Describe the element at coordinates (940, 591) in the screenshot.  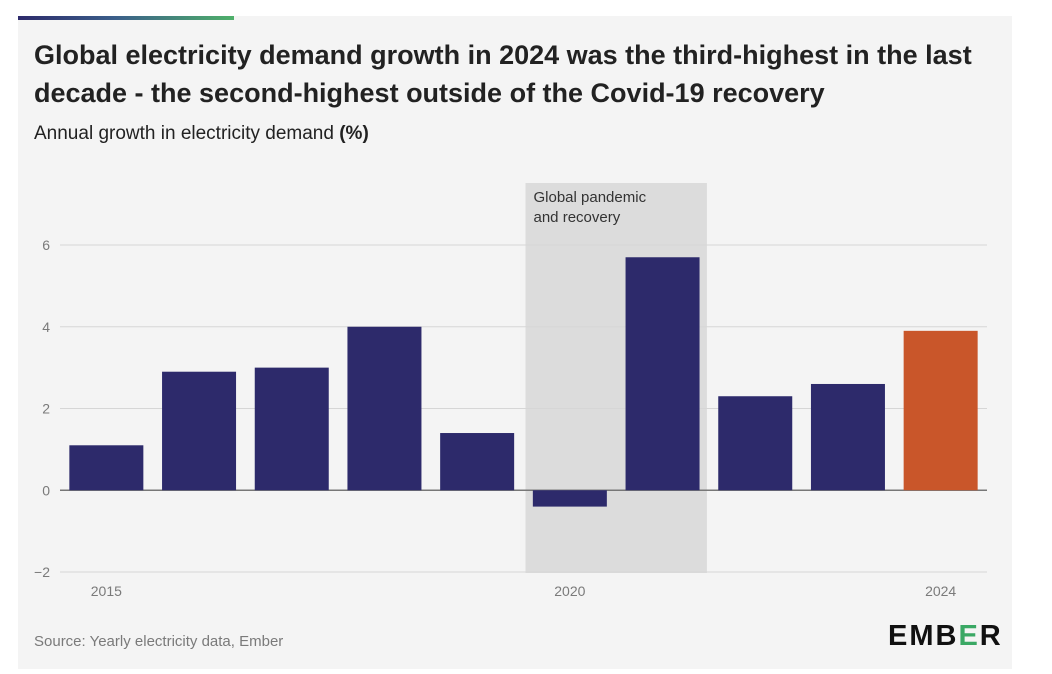
I see `x-tick-label: 2024` at that location.